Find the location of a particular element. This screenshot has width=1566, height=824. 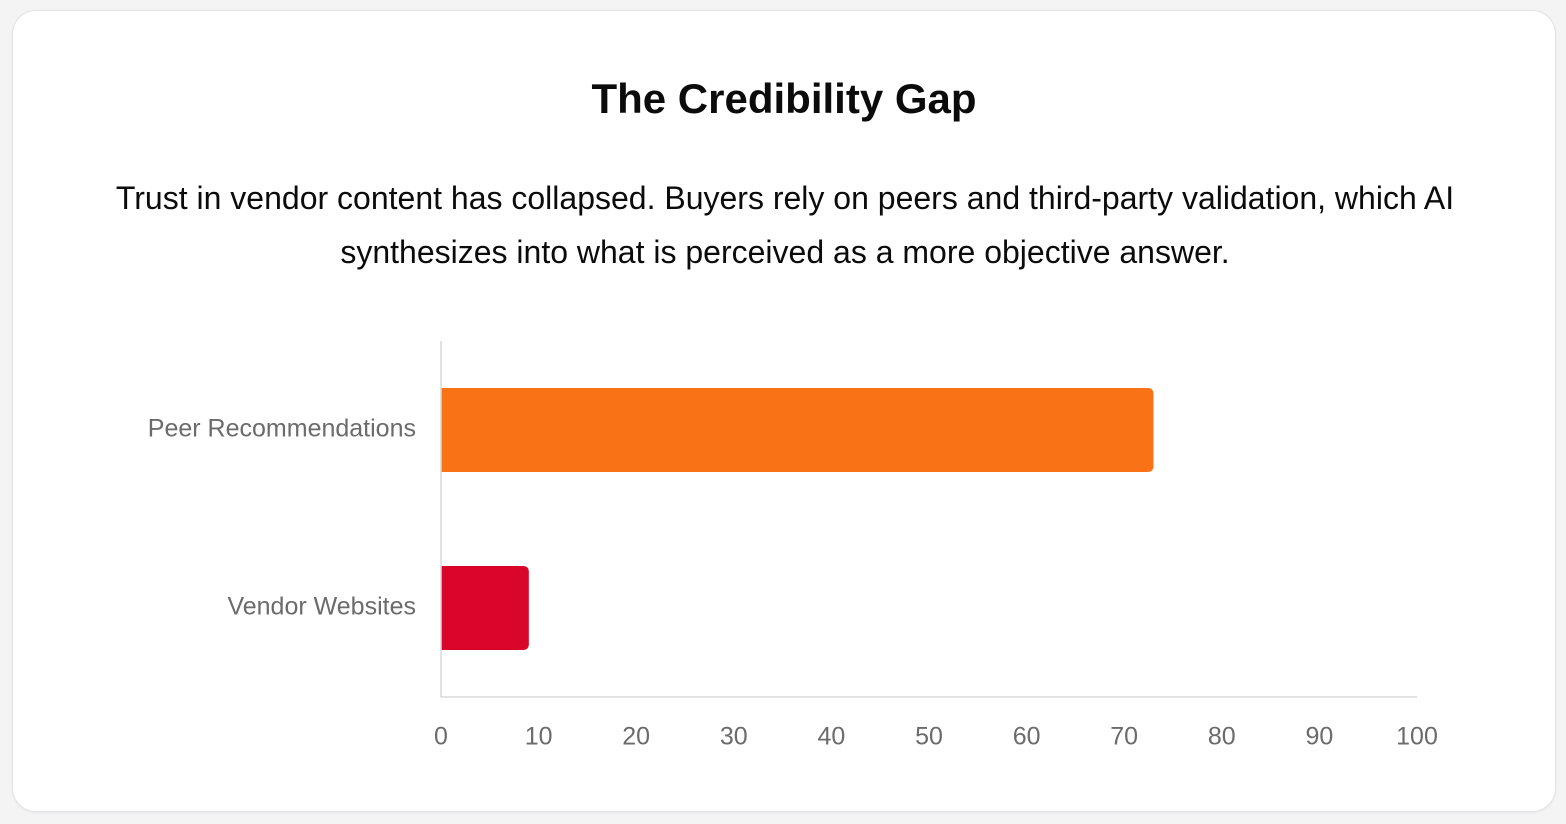

category-label: Peer Recommendations is located at coordinates (282, 429).